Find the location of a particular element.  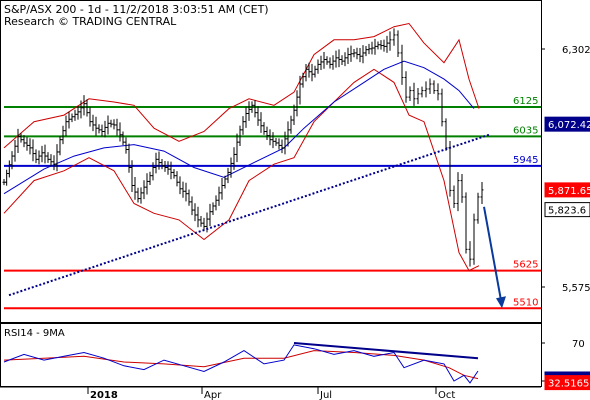

price-tag-dark: 6,072.42 is located at coordinates (569, 125).